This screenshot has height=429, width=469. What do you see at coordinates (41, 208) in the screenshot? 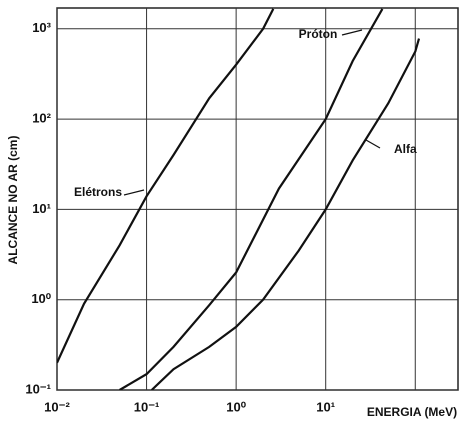
I see `y-tick-label: 10¹` at bounding box center [41, 208].